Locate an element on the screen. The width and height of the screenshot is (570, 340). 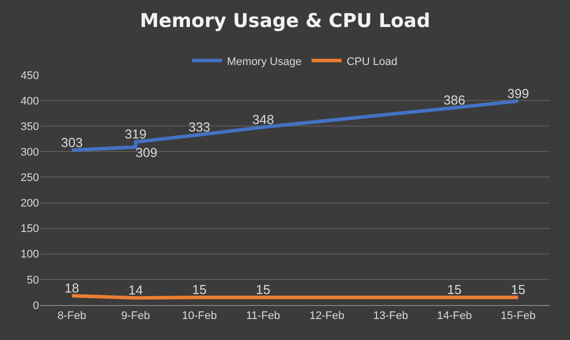
y-tick-label: 350 is located at coordinates (29, 126).